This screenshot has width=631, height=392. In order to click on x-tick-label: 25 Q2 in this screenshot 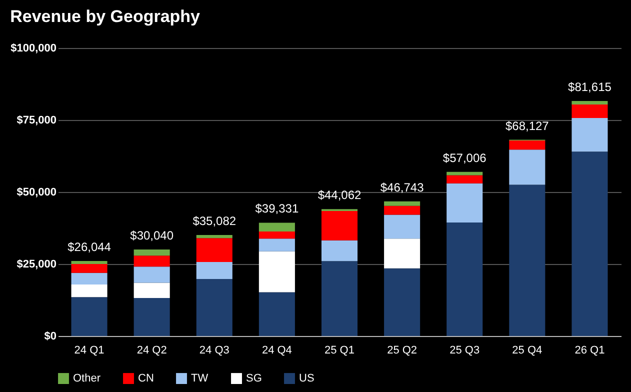, I will do `click(402, 350)`.